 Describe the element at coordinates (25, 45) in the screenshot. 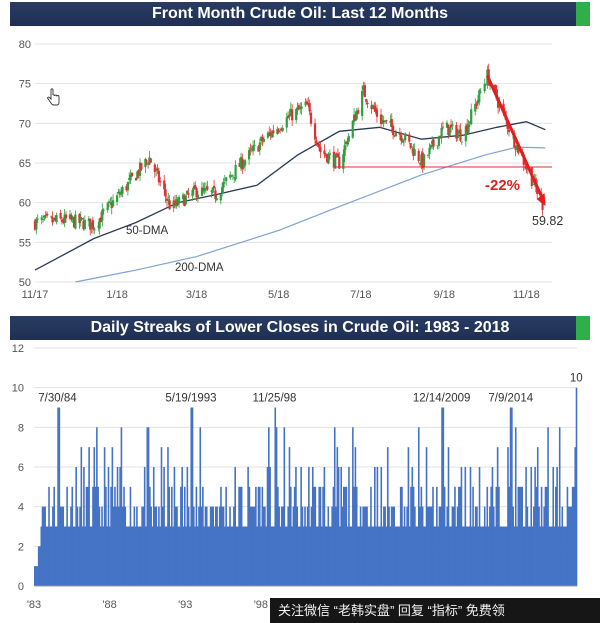

I see `y-tick-label: 80` at that location.